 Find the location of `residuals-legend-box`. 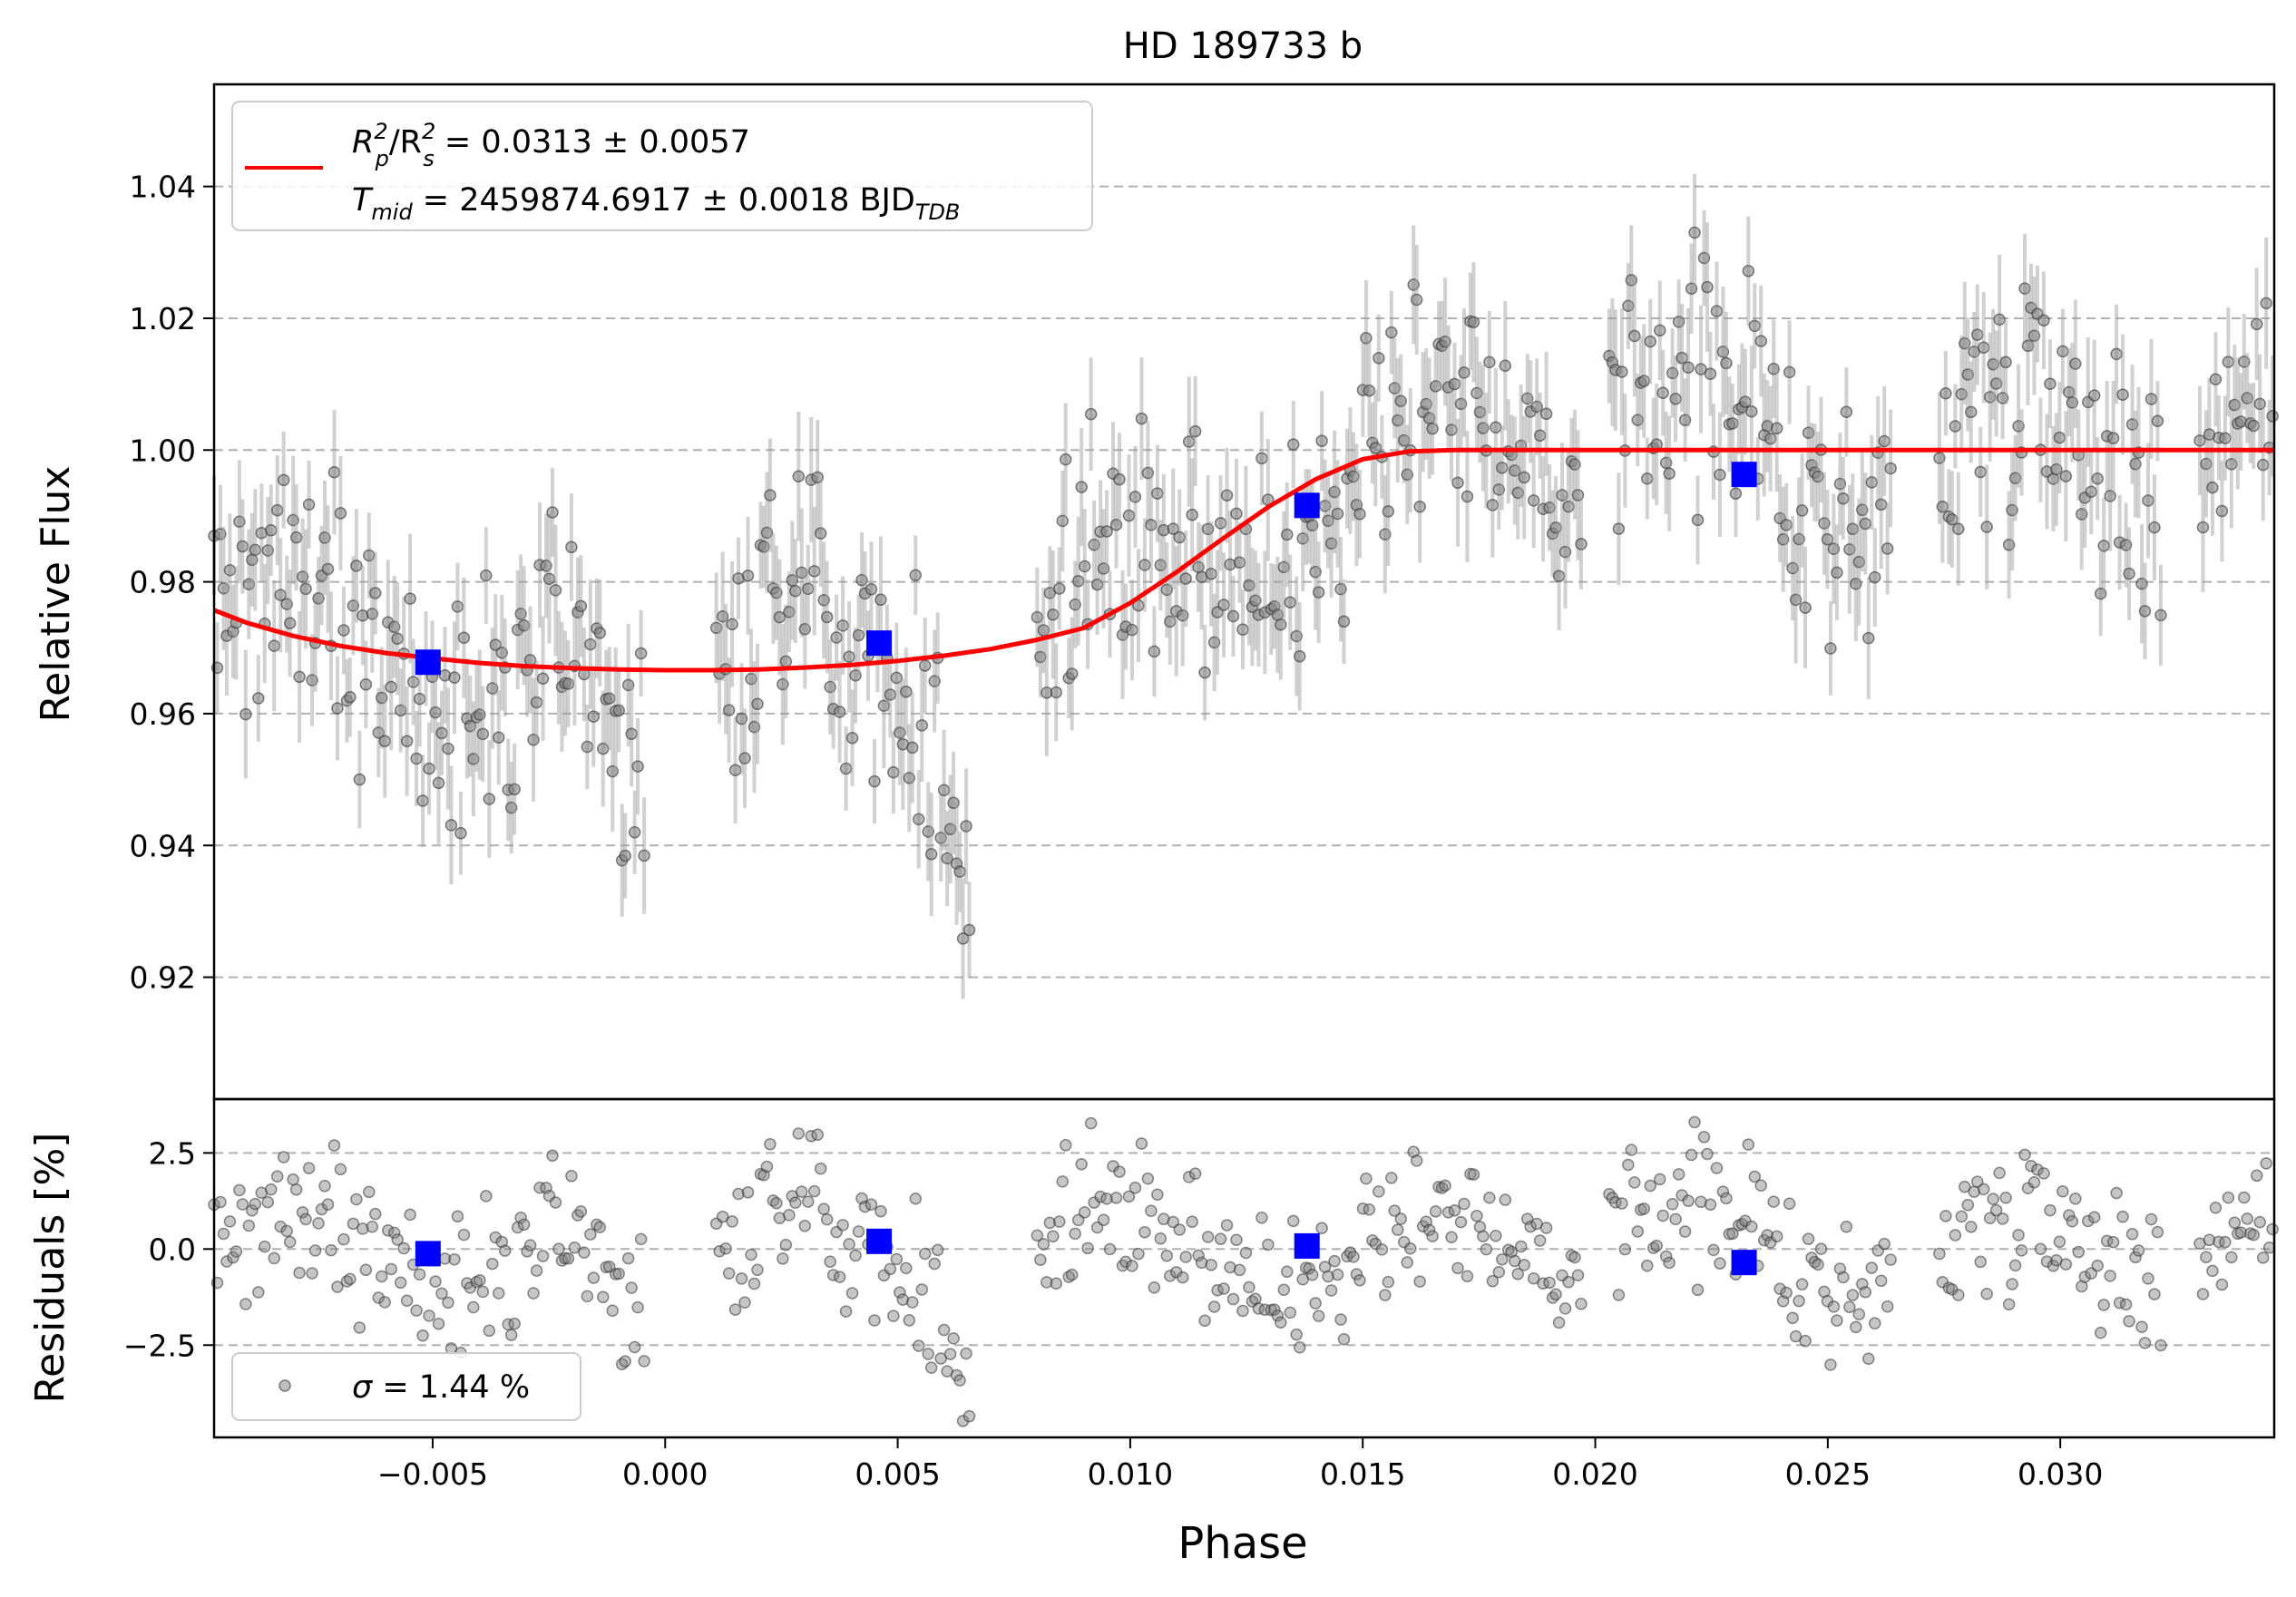

residuals-legend-box is located at coordinates (406, 1386).